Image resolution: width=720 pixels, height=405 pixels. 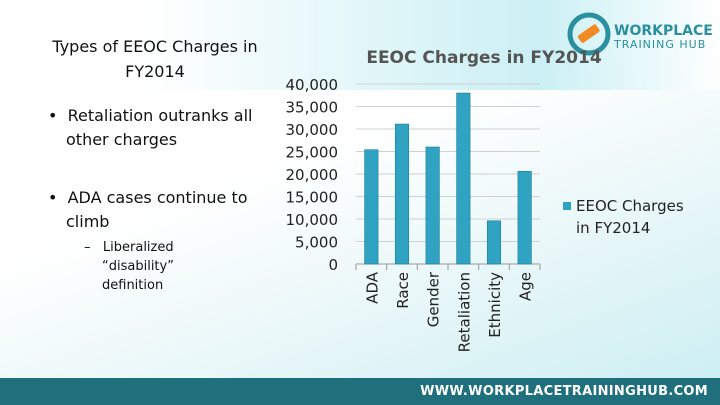 What do you see at coordinates (630, 217) in the screenshot?
I see `legend-label: EEOC Charges in FY2014` at bounding box center [630, 217].